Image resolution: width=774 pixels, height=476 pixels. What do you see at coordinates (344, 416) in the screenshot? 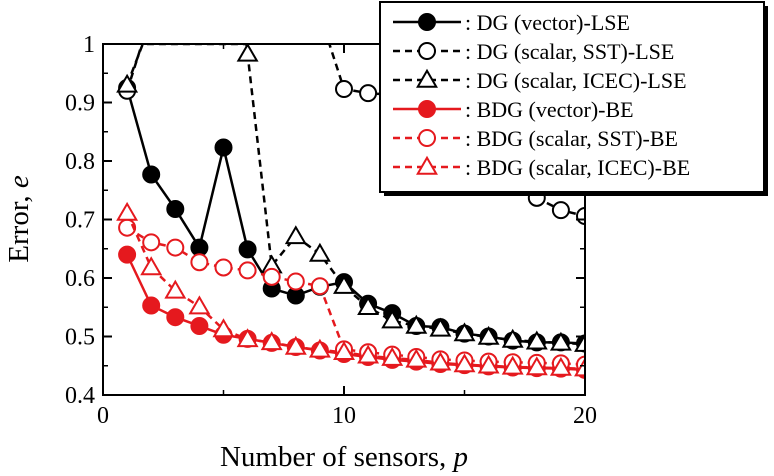
I see `x-tick-label: 10` at bounding box center [344, 416].